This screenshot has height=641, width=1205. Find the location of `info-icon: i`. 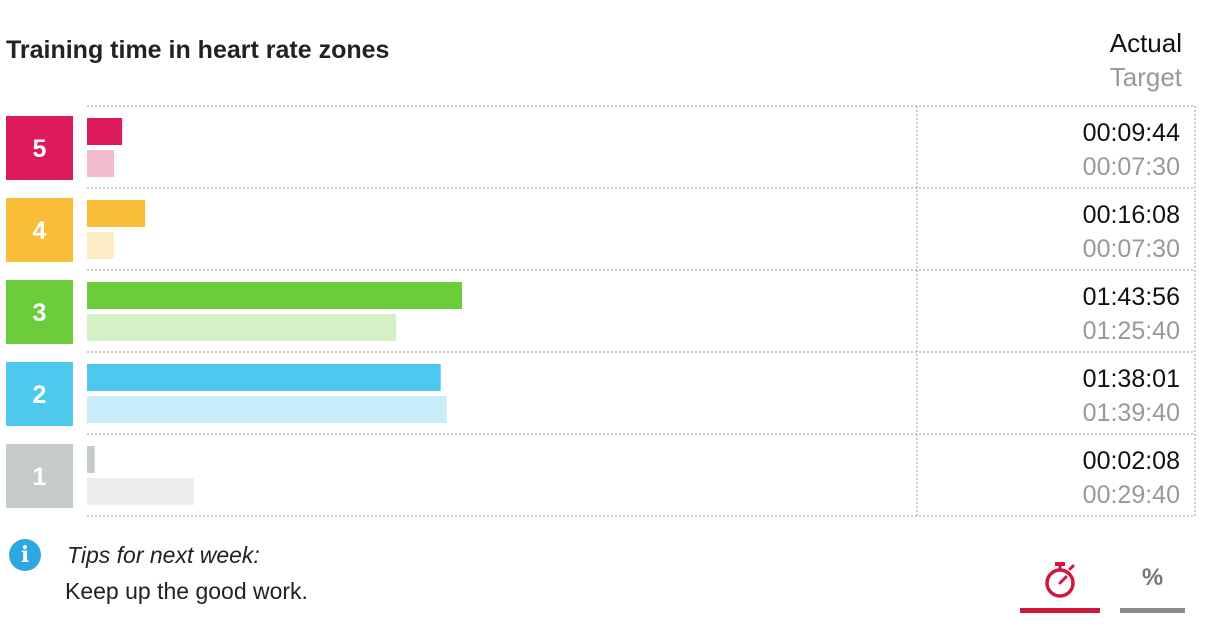

info-icon: i is located at coordinates (25, 555).